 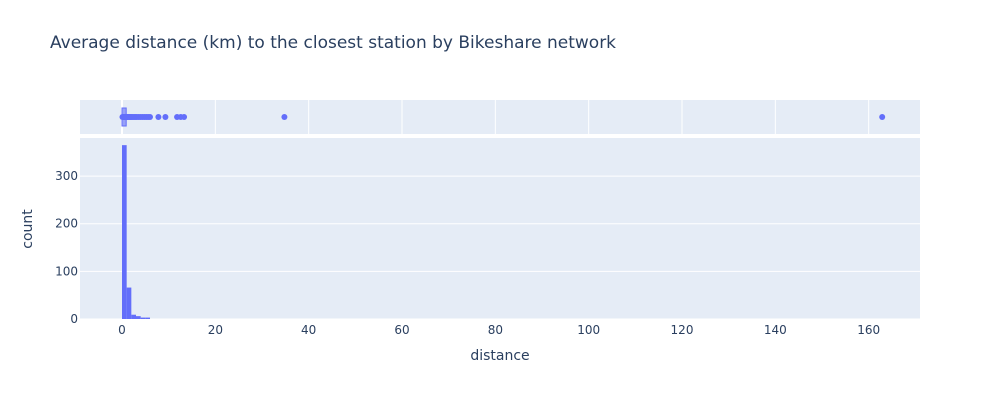 I want to click on y-tick-label: 0, so click(x=74, y=319).